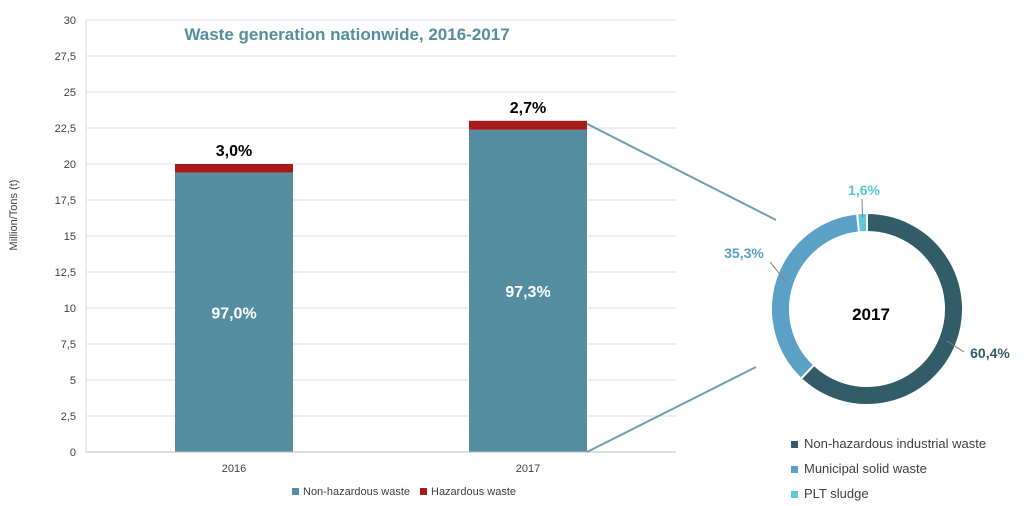  I want to click on bar-data-label: 97,0%, so click(233, 313).